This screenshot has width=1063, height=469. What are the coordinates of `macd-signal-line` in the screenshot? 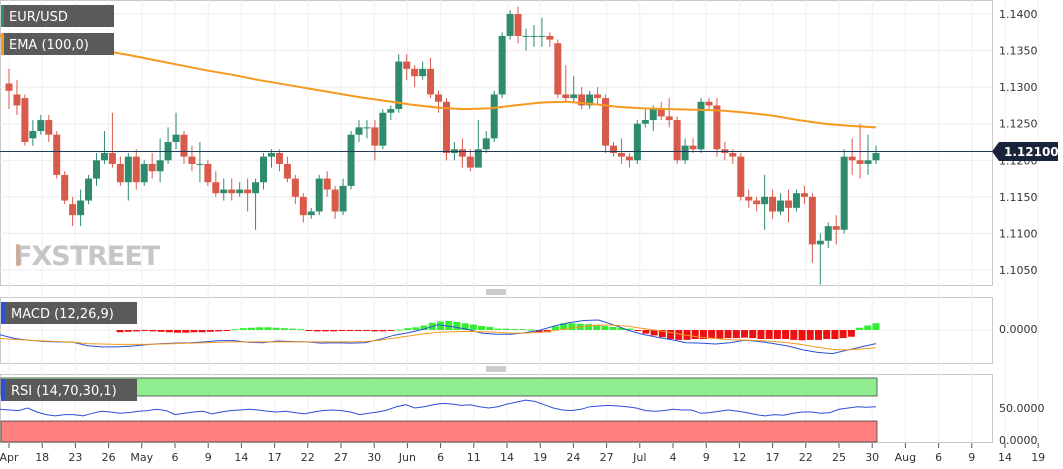 It's located at (438, 337).